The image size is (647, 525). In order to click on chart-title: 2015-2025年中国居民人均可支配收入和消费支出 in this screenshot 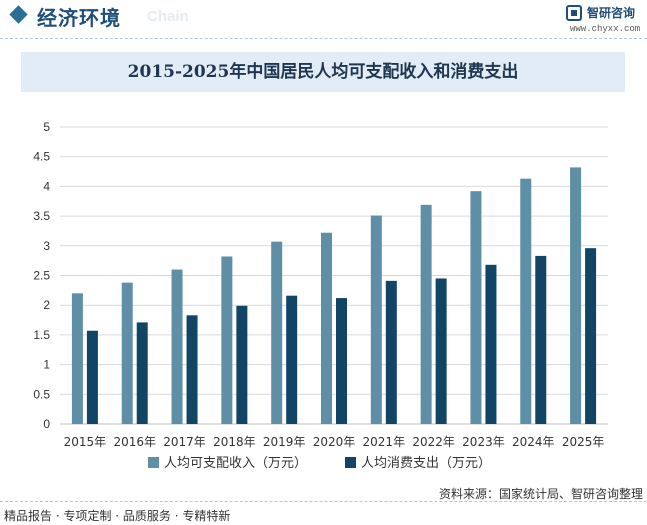, I will do `click(323, 72)`.